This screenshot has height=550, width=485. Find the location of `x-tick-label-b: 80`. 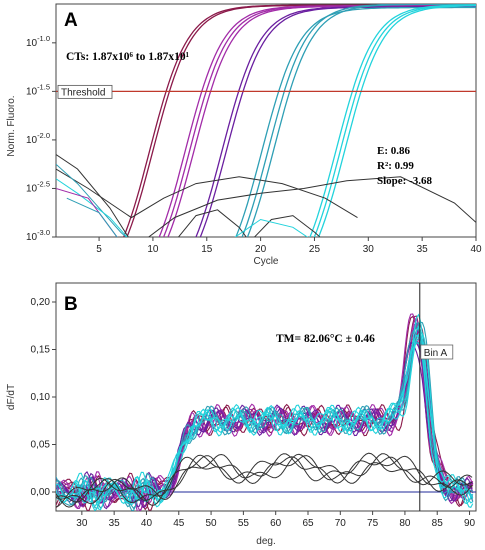

x-tick-label-b: 80 is located at coordinates (405, 523).